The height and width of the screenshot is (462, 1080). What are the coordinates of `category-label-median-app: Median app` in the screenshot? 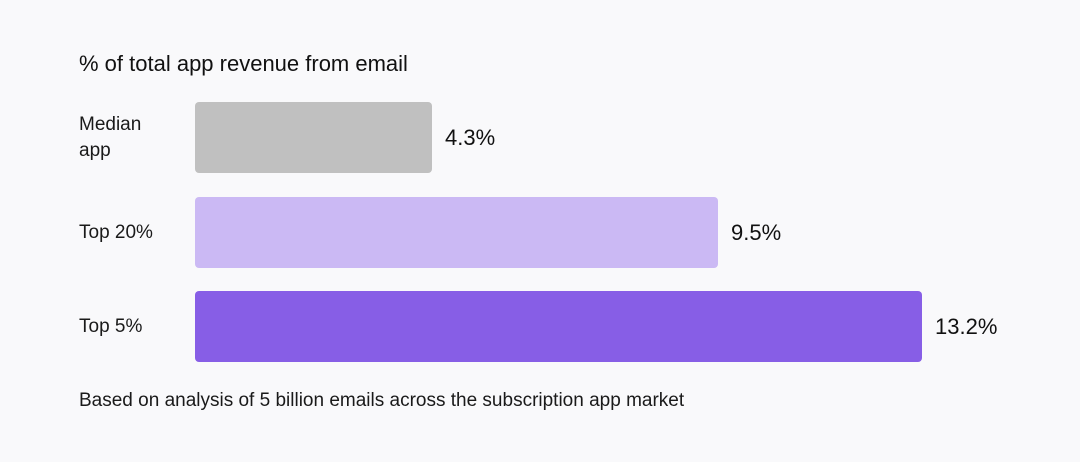 It's located at (110, 137).